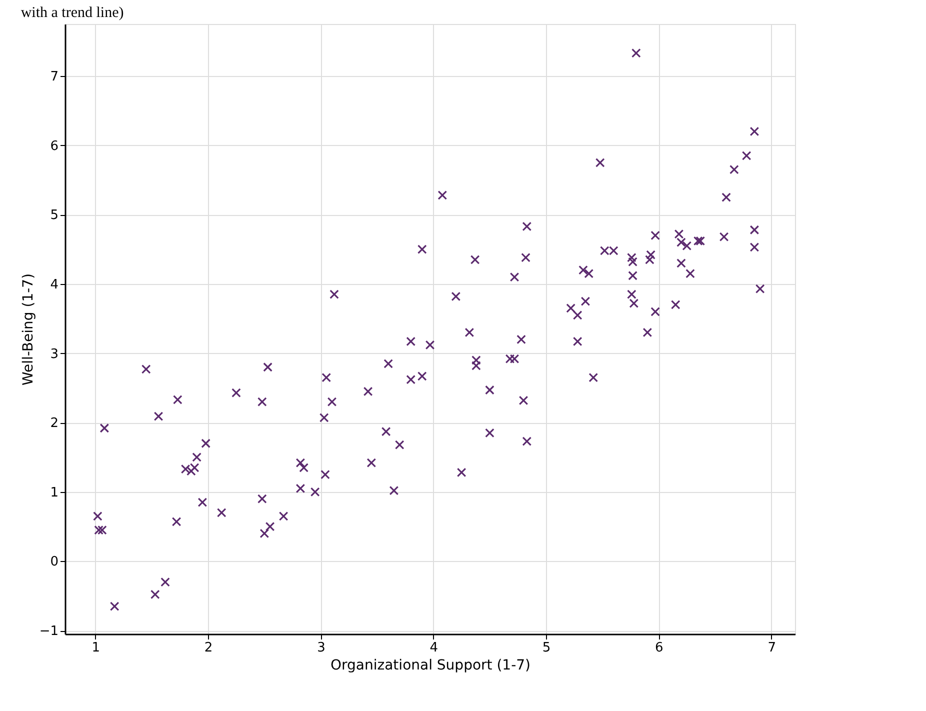 The width and height of the screenshot is (926, 711). What do you see at coordinates (434, 648) in the screenshot?
I see `x-tick-label: 4` at bounding box center [434, 648].